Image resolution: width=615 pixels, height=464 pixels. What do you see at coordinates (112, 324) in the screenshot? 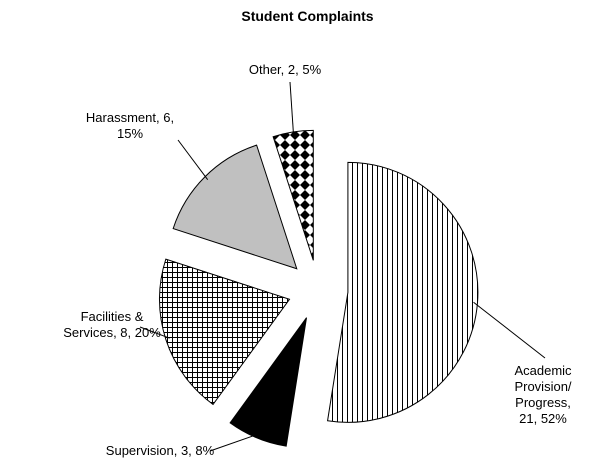
I see `data-label: Facilities & Services, 8, 20%` at bounding box center [112, 324].